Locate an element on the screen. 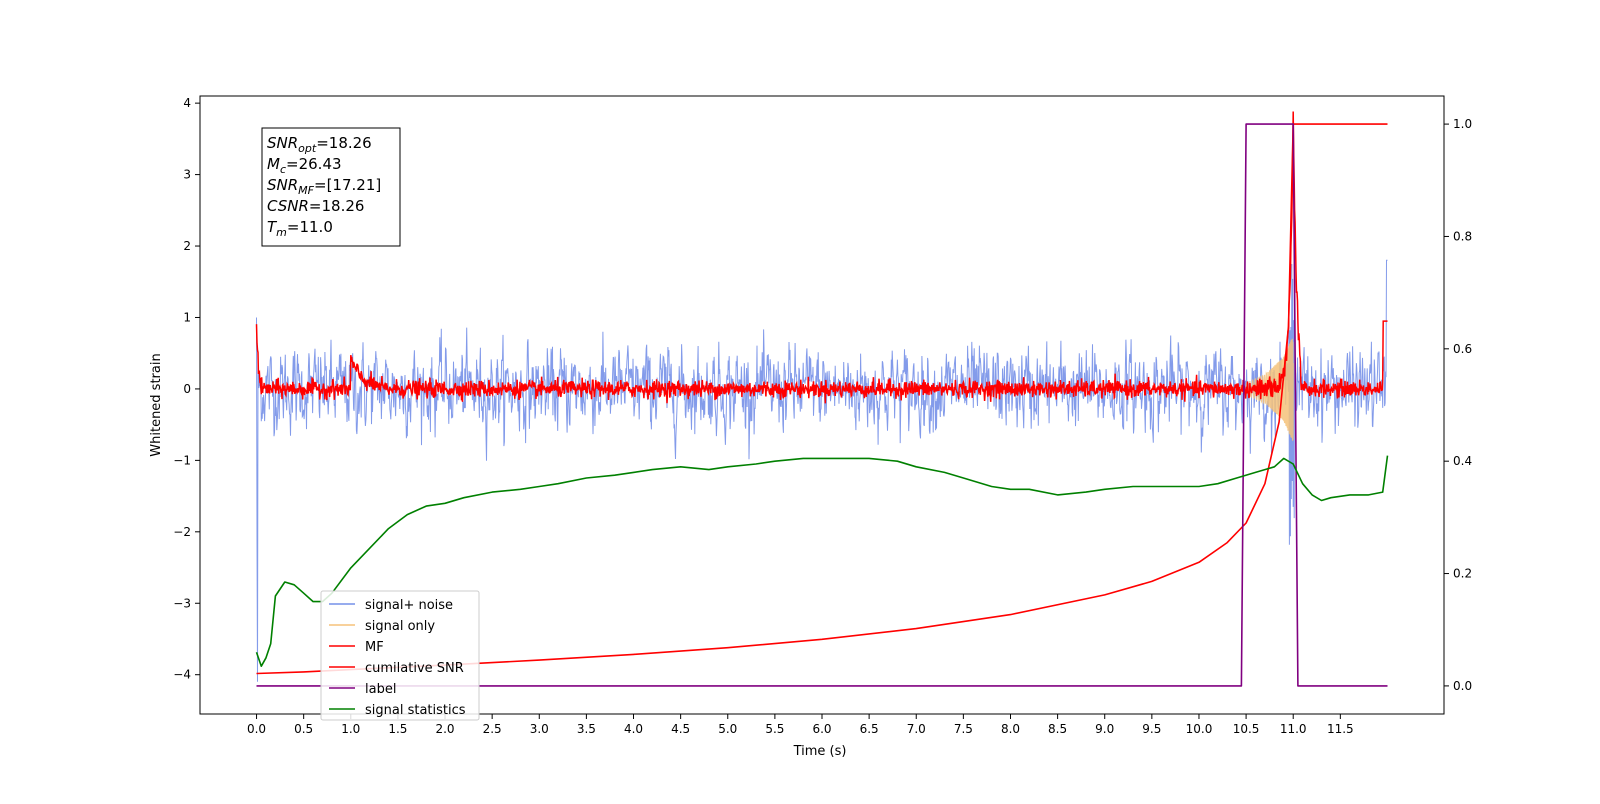 Image resolution: width=1600 pixels, height=804 pixels. y2-tick-label: 0.4 is located at coordinates (1462, 461).